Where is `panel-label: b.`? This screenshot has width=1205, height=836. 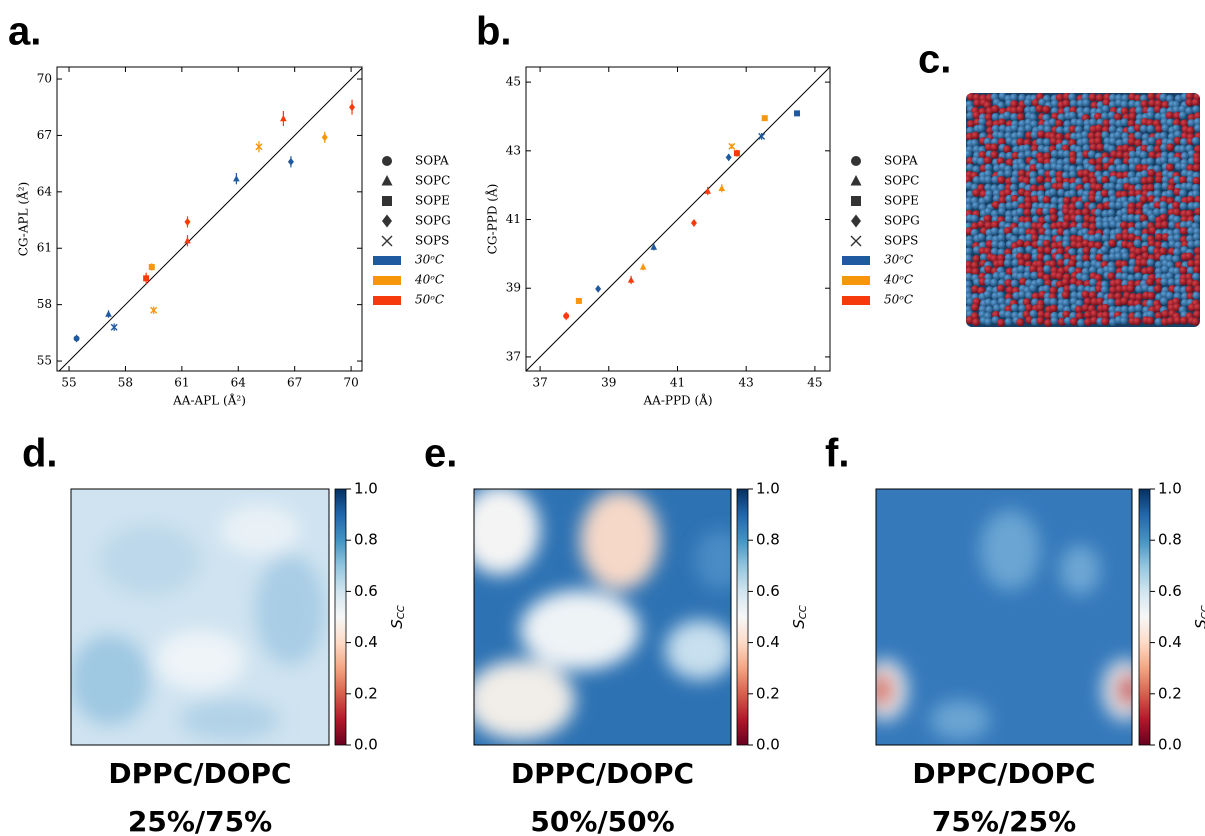
panel-label: b. is located at coordinates (494, 32).